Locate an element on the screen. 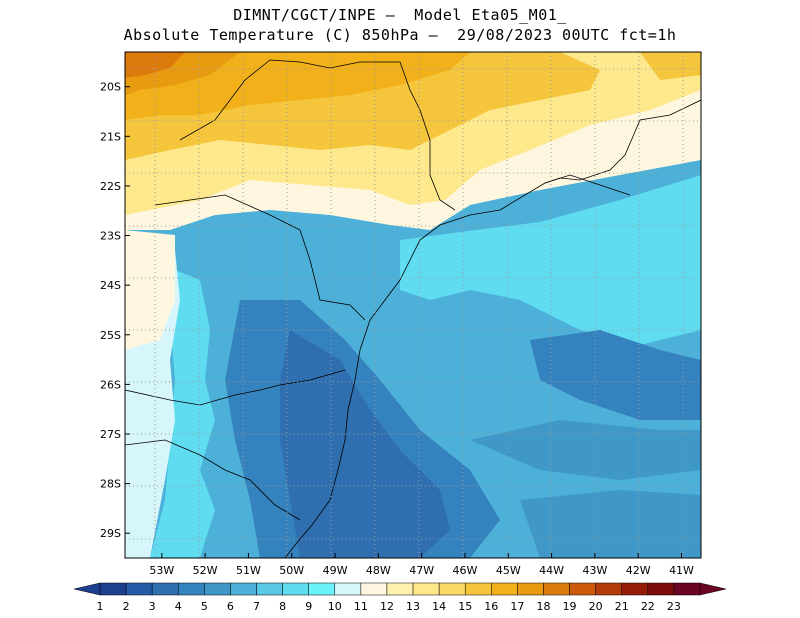 The width and height of the screenshot is (800, 618). colorbar-label: 4 is located at coordinates (178, 606).